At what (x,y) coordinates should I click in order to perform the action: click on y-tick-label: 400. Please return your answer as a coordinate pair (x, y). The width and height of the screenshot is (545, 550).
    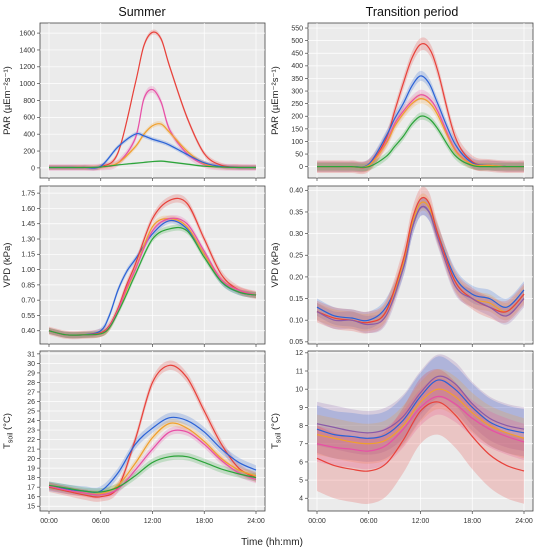
    Looking at the image, I should click on (297, 66).